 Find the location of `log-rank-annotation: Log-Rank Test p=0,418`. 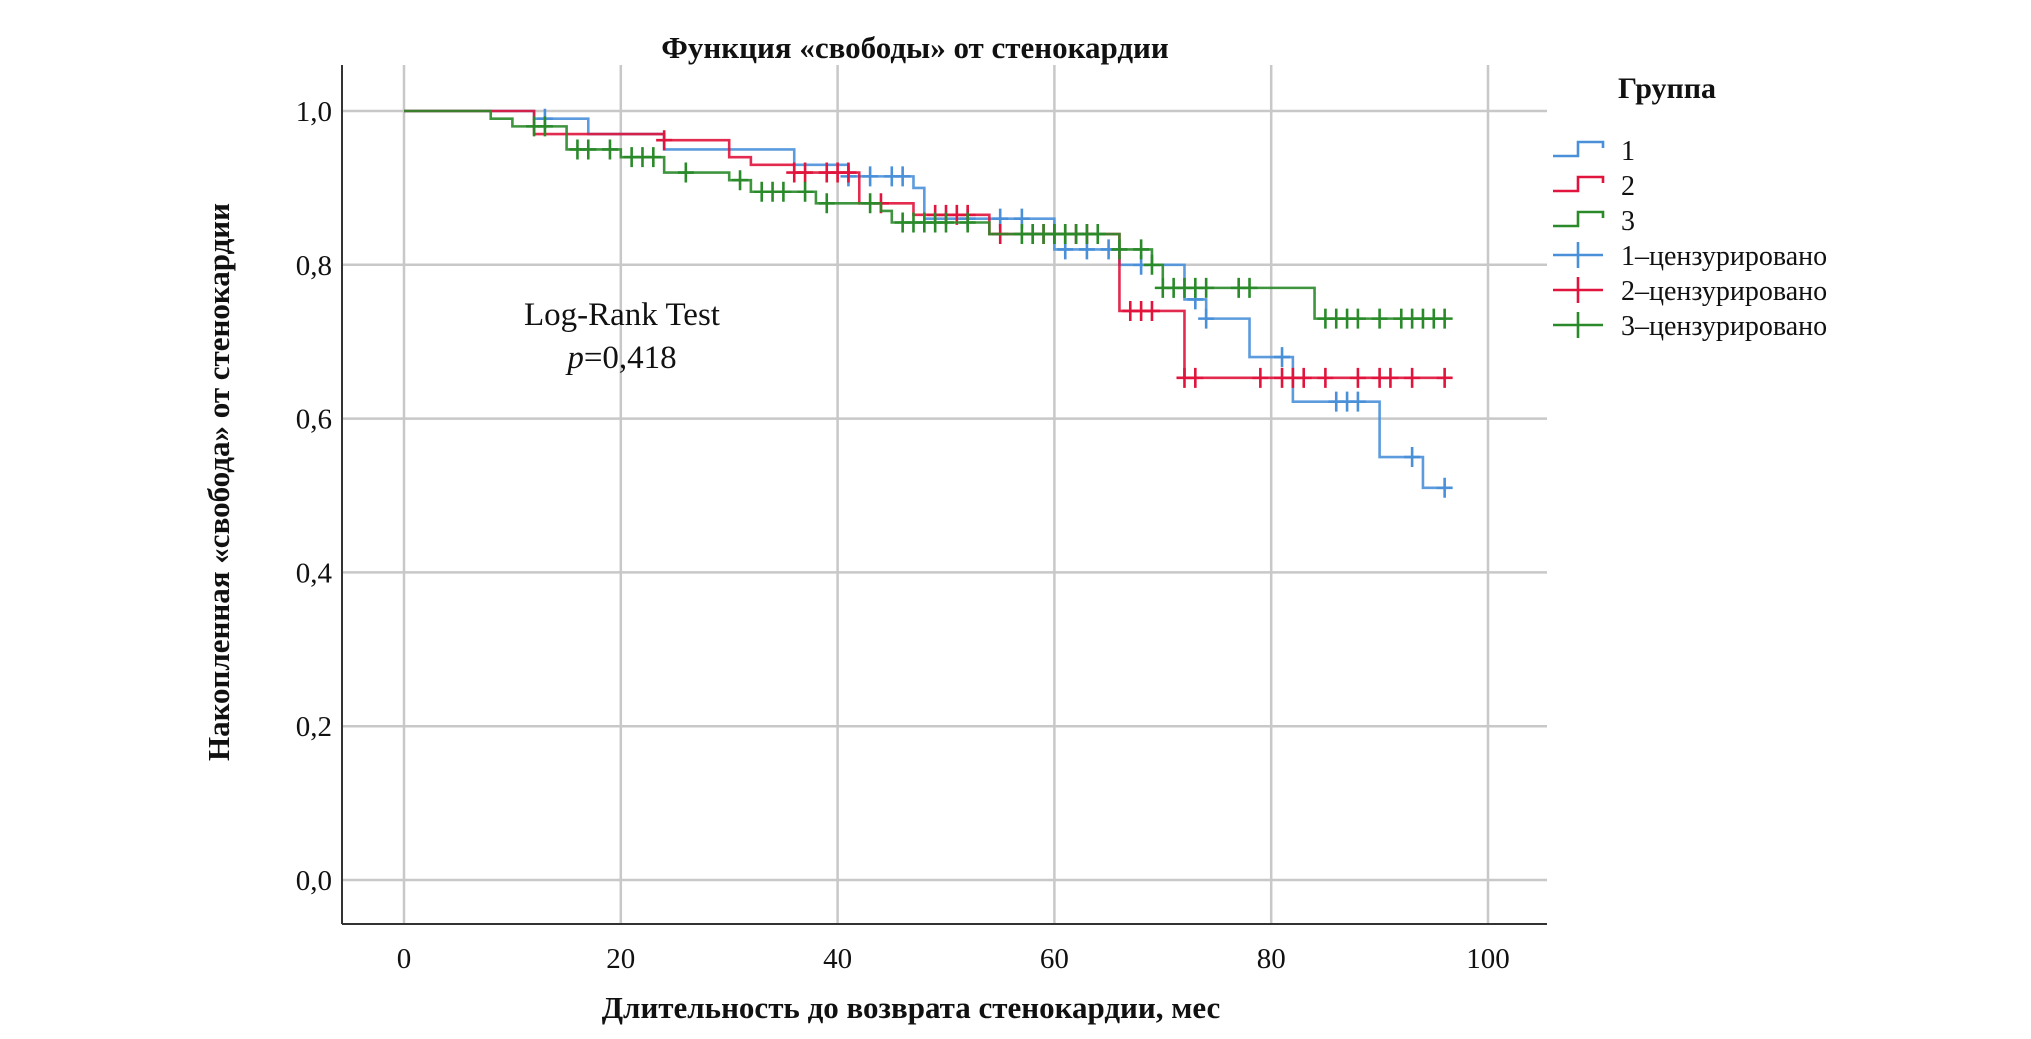

log-rank-annotation: Log-Rank Test p=0,418 is located at coordinates (622, 336).